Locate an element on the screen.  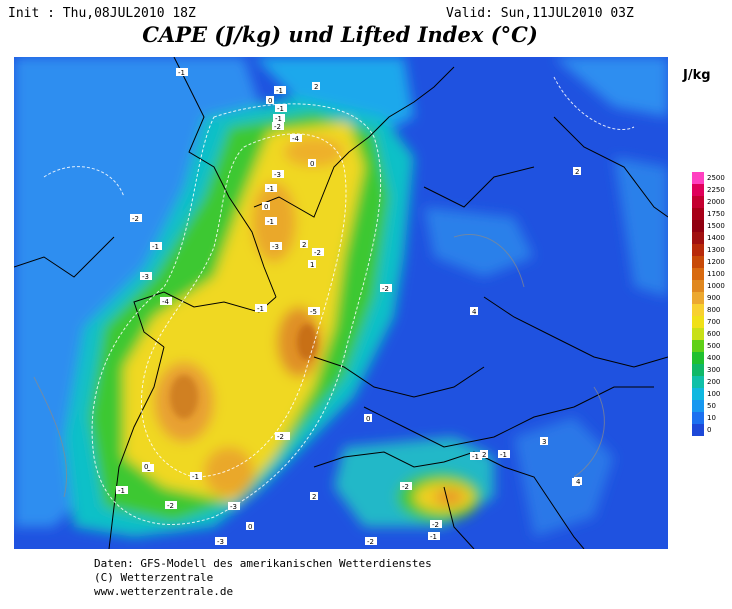
lifted-index-label: 2 is located at coordinates (304, 244).